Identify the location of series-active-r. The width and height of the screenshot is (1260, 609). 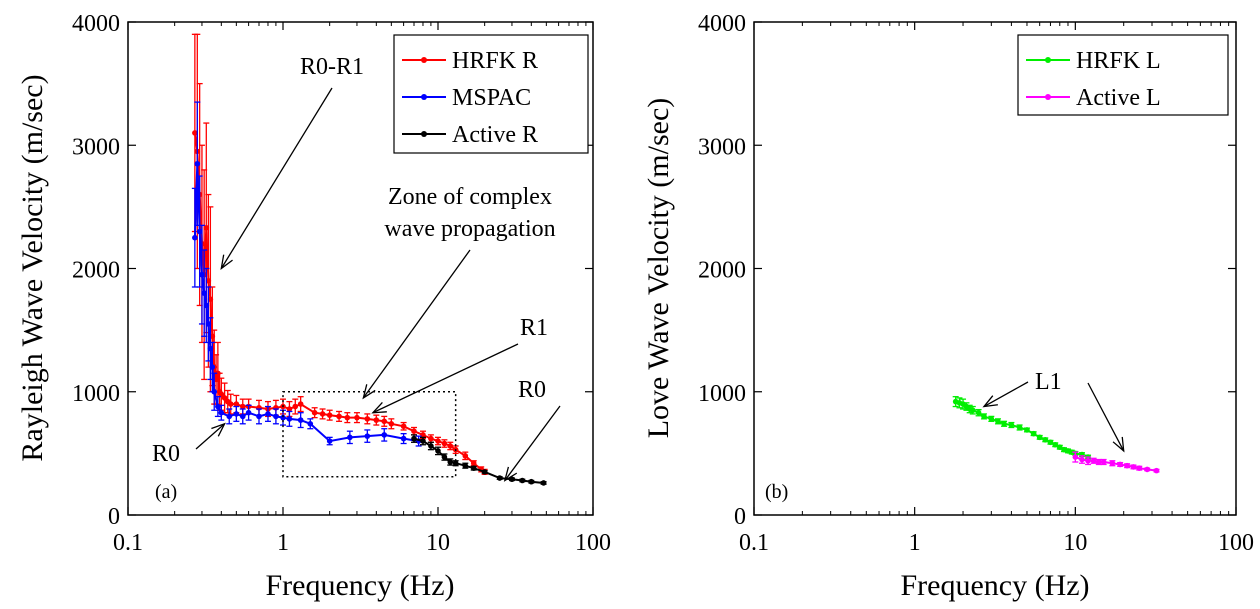
(478, 460).